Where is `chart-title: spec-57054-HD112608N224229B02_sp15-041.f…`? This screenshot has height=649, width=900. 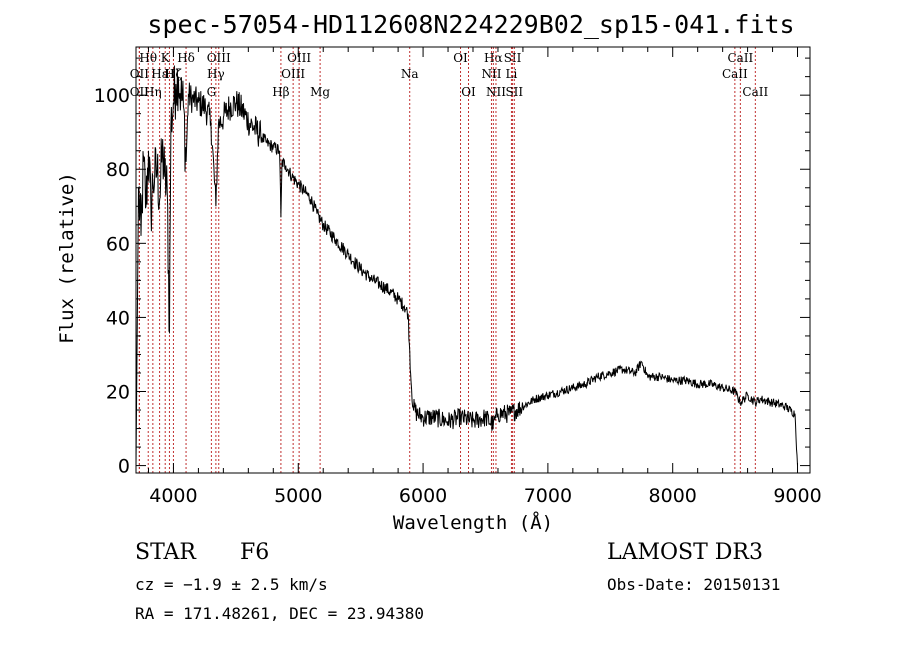 chart-title: spec-57054-HD112608N224229B02_sp15-041.f… is located at coordinates (470, 24).